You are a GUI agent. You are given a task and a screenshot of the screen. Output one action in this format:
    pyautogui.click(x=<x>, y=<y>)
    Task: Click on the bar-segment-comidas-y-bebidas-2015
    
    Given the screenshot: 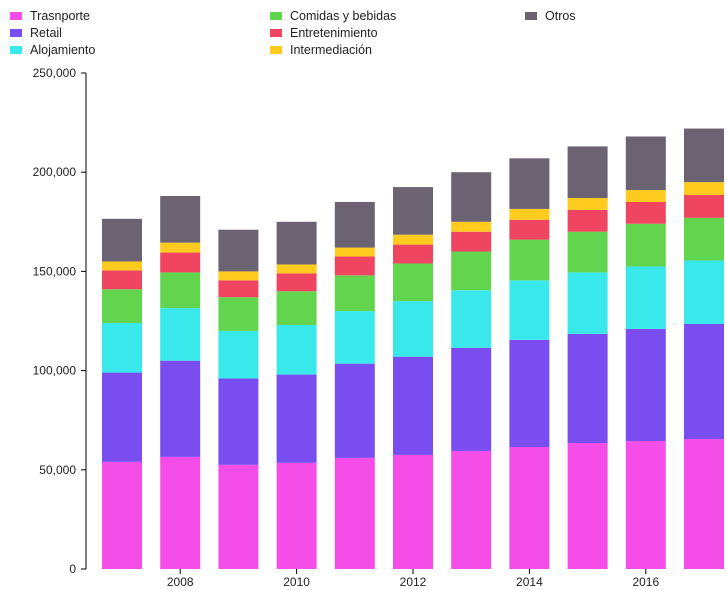 What is the action you would take?
    pyautogui.click(x=587, y=252)
    